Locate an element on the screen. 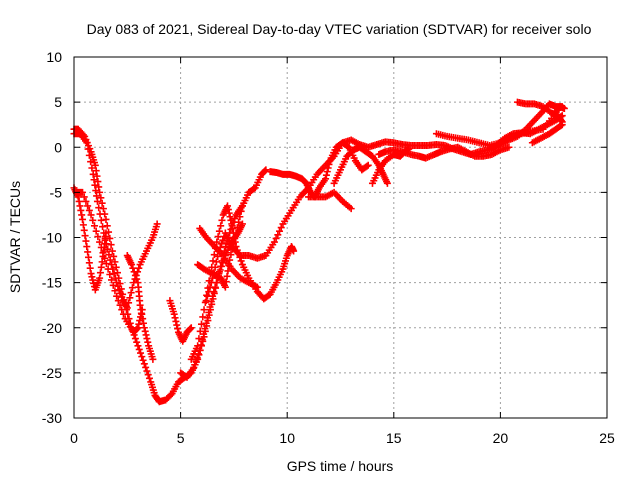 The height and width of the screenshot is (480, 640). y-tick-label: -10 is located at coordinates (52, 238).